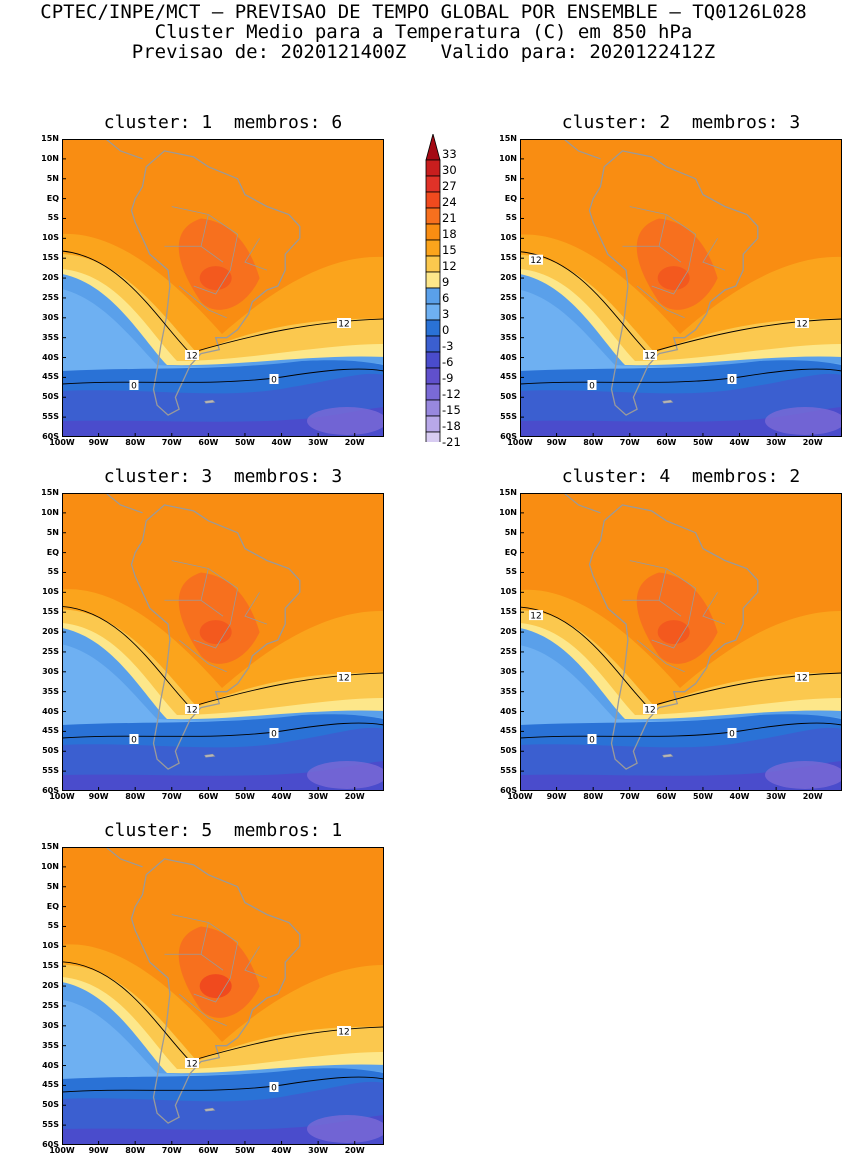 The image size is (847, 1157). I want to click on temperature-map-2: 12 12 12 0 0, so click(681, 288).